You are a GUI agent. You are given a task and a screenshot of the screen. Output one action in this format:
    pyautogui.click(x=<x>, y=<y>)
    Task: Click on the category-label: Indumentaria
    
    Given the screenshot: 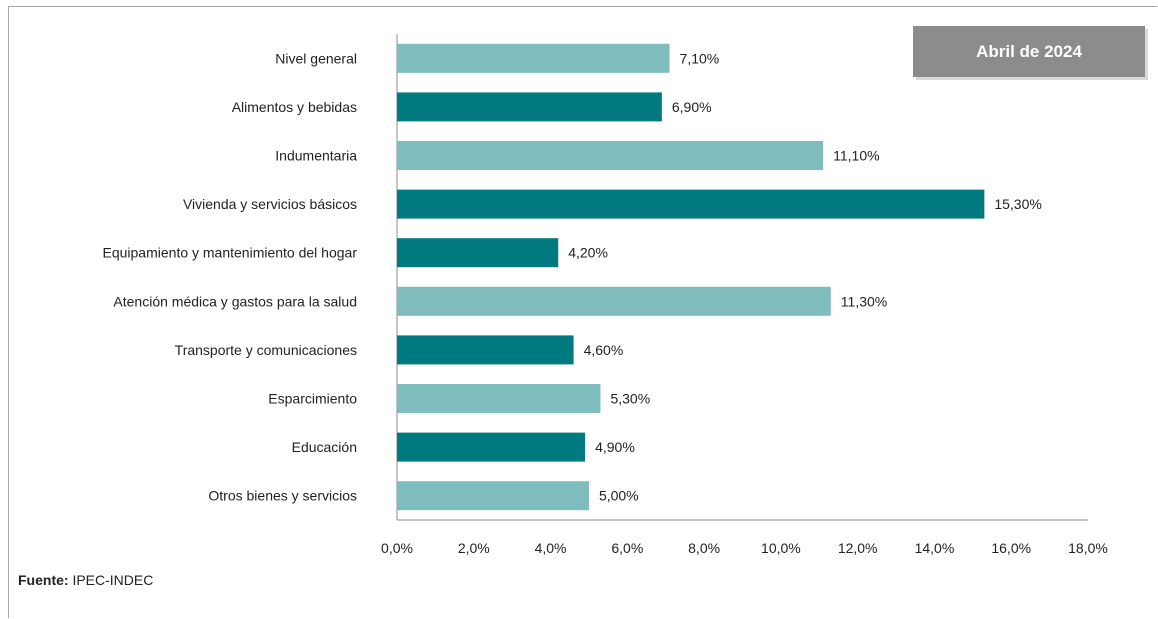 What is the action you would take?
    pyautogui.click(x=316, y=156)
    